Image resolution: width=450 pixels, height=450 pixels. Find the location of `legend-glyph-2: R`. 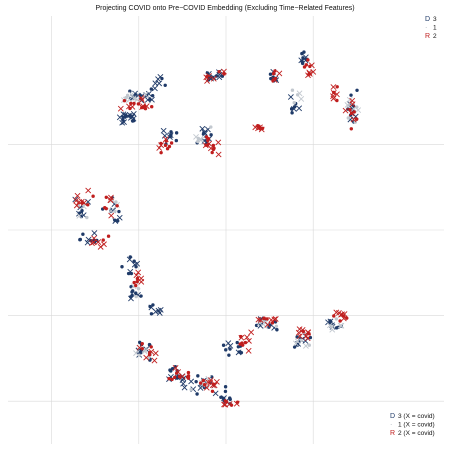

legend-glyph-2: R is located at coordinates (392, 433).